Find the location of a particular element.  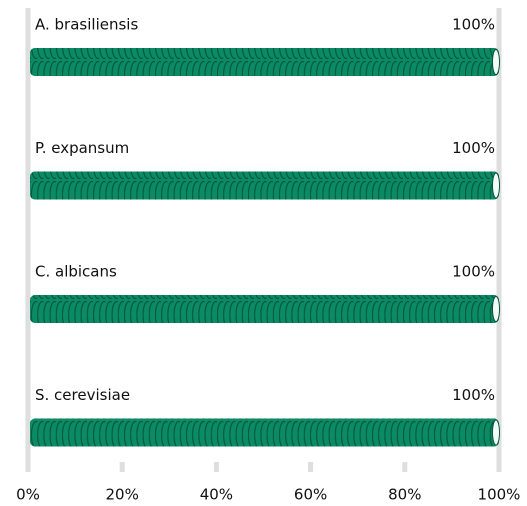

category-label: S. cerevisiae is located at coordinates (82, 395).